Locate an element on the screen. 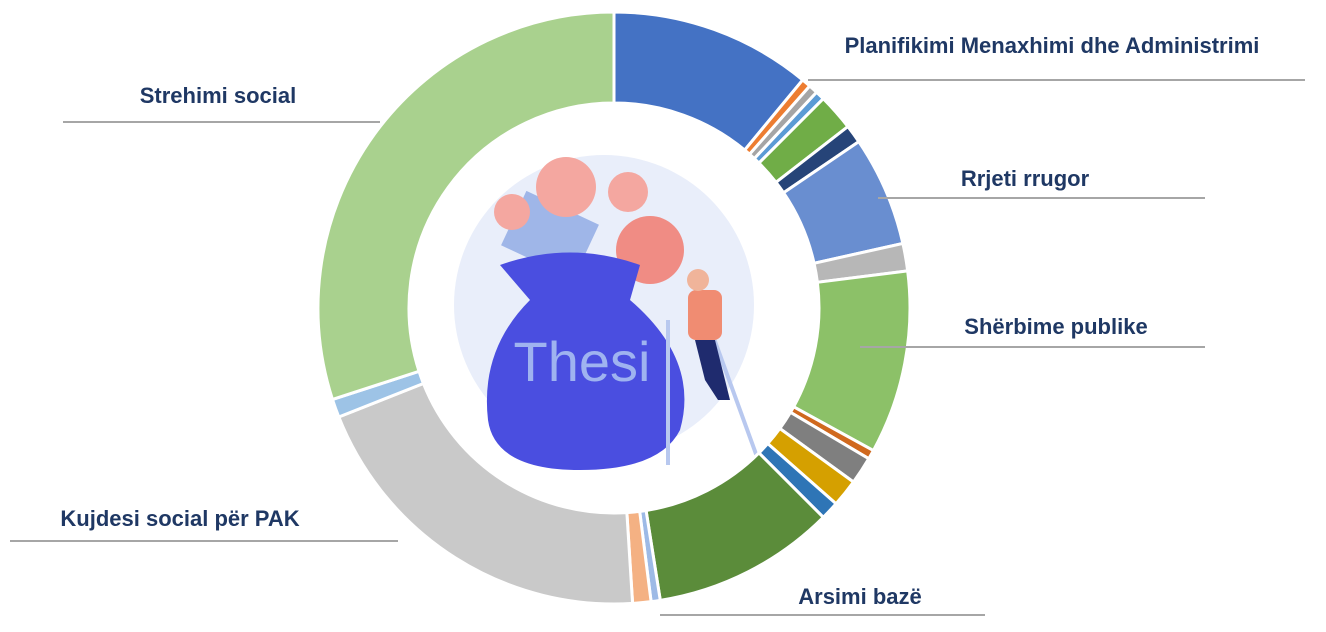 The image size is (1326, 632). donut-segment is located at coordinates (466, 206).